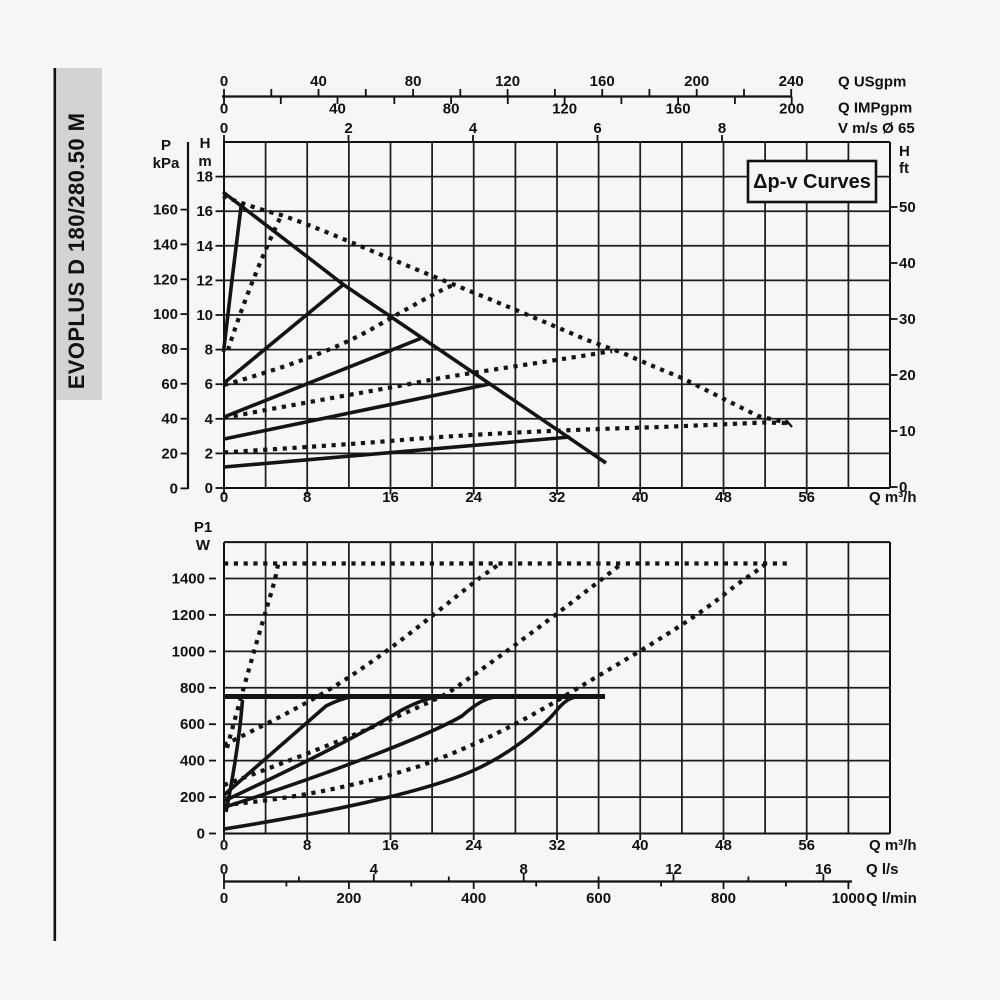 The image size is (1000, 1000). I want to click on svg-text: EVOPLUS D 180/280.50 M, so click(76, 251).